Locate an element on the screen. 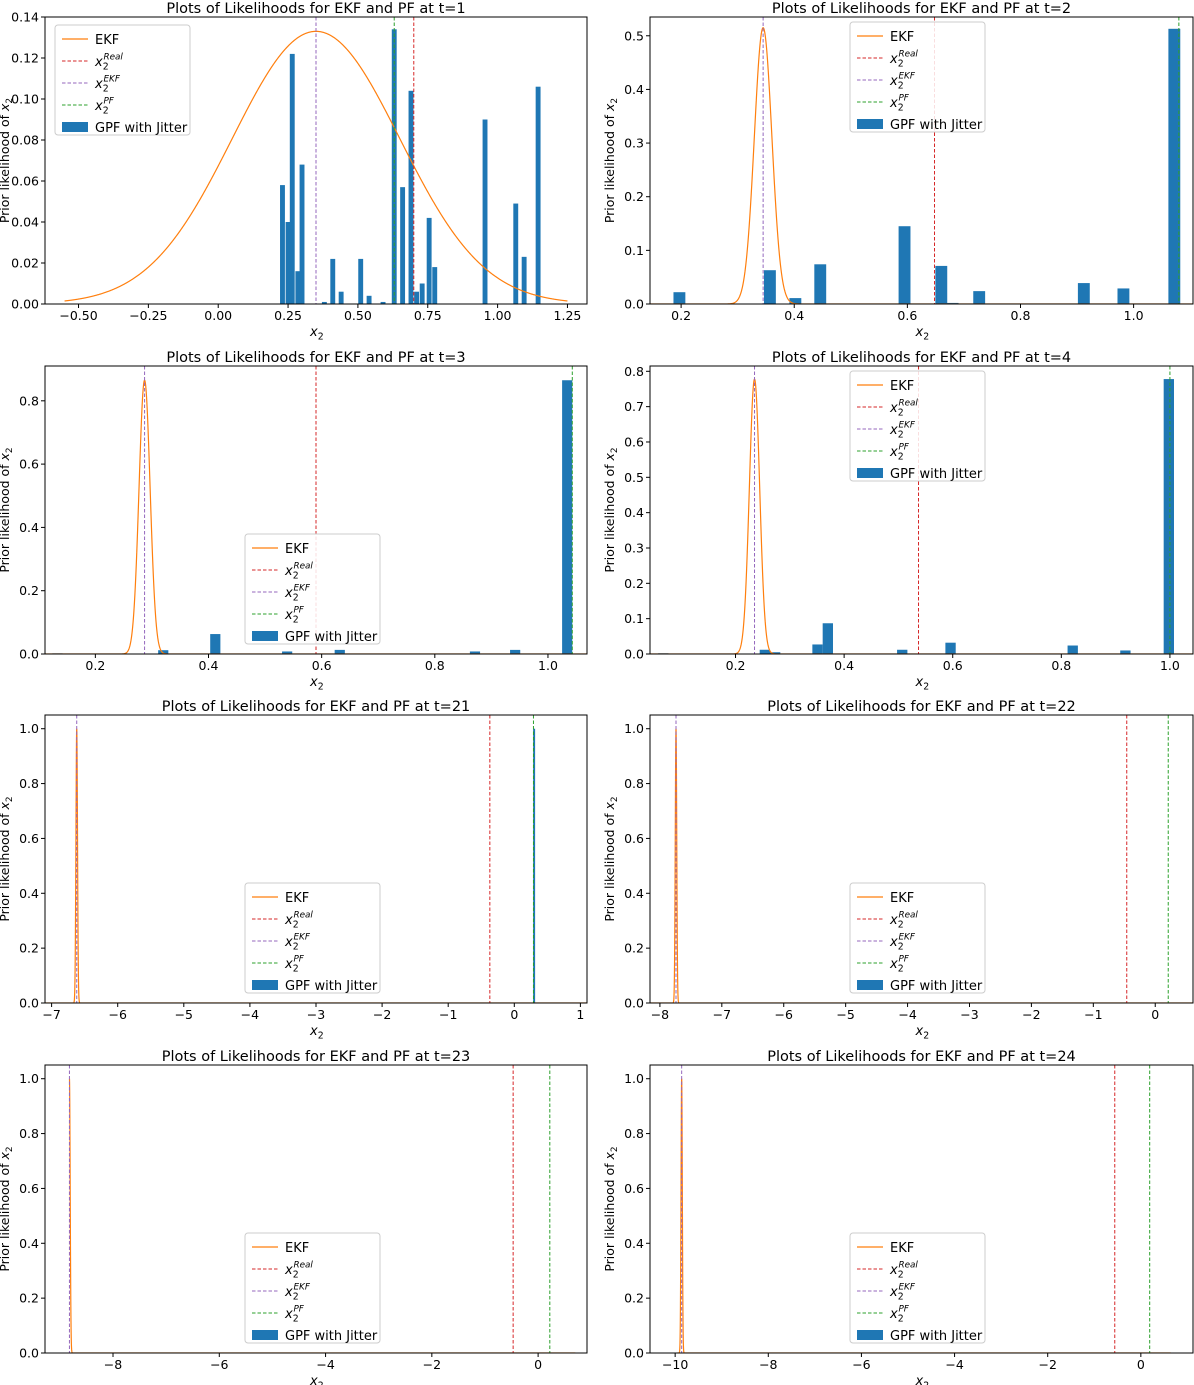  y-tick-label: 0.02 is located at coordinates (25, 263).